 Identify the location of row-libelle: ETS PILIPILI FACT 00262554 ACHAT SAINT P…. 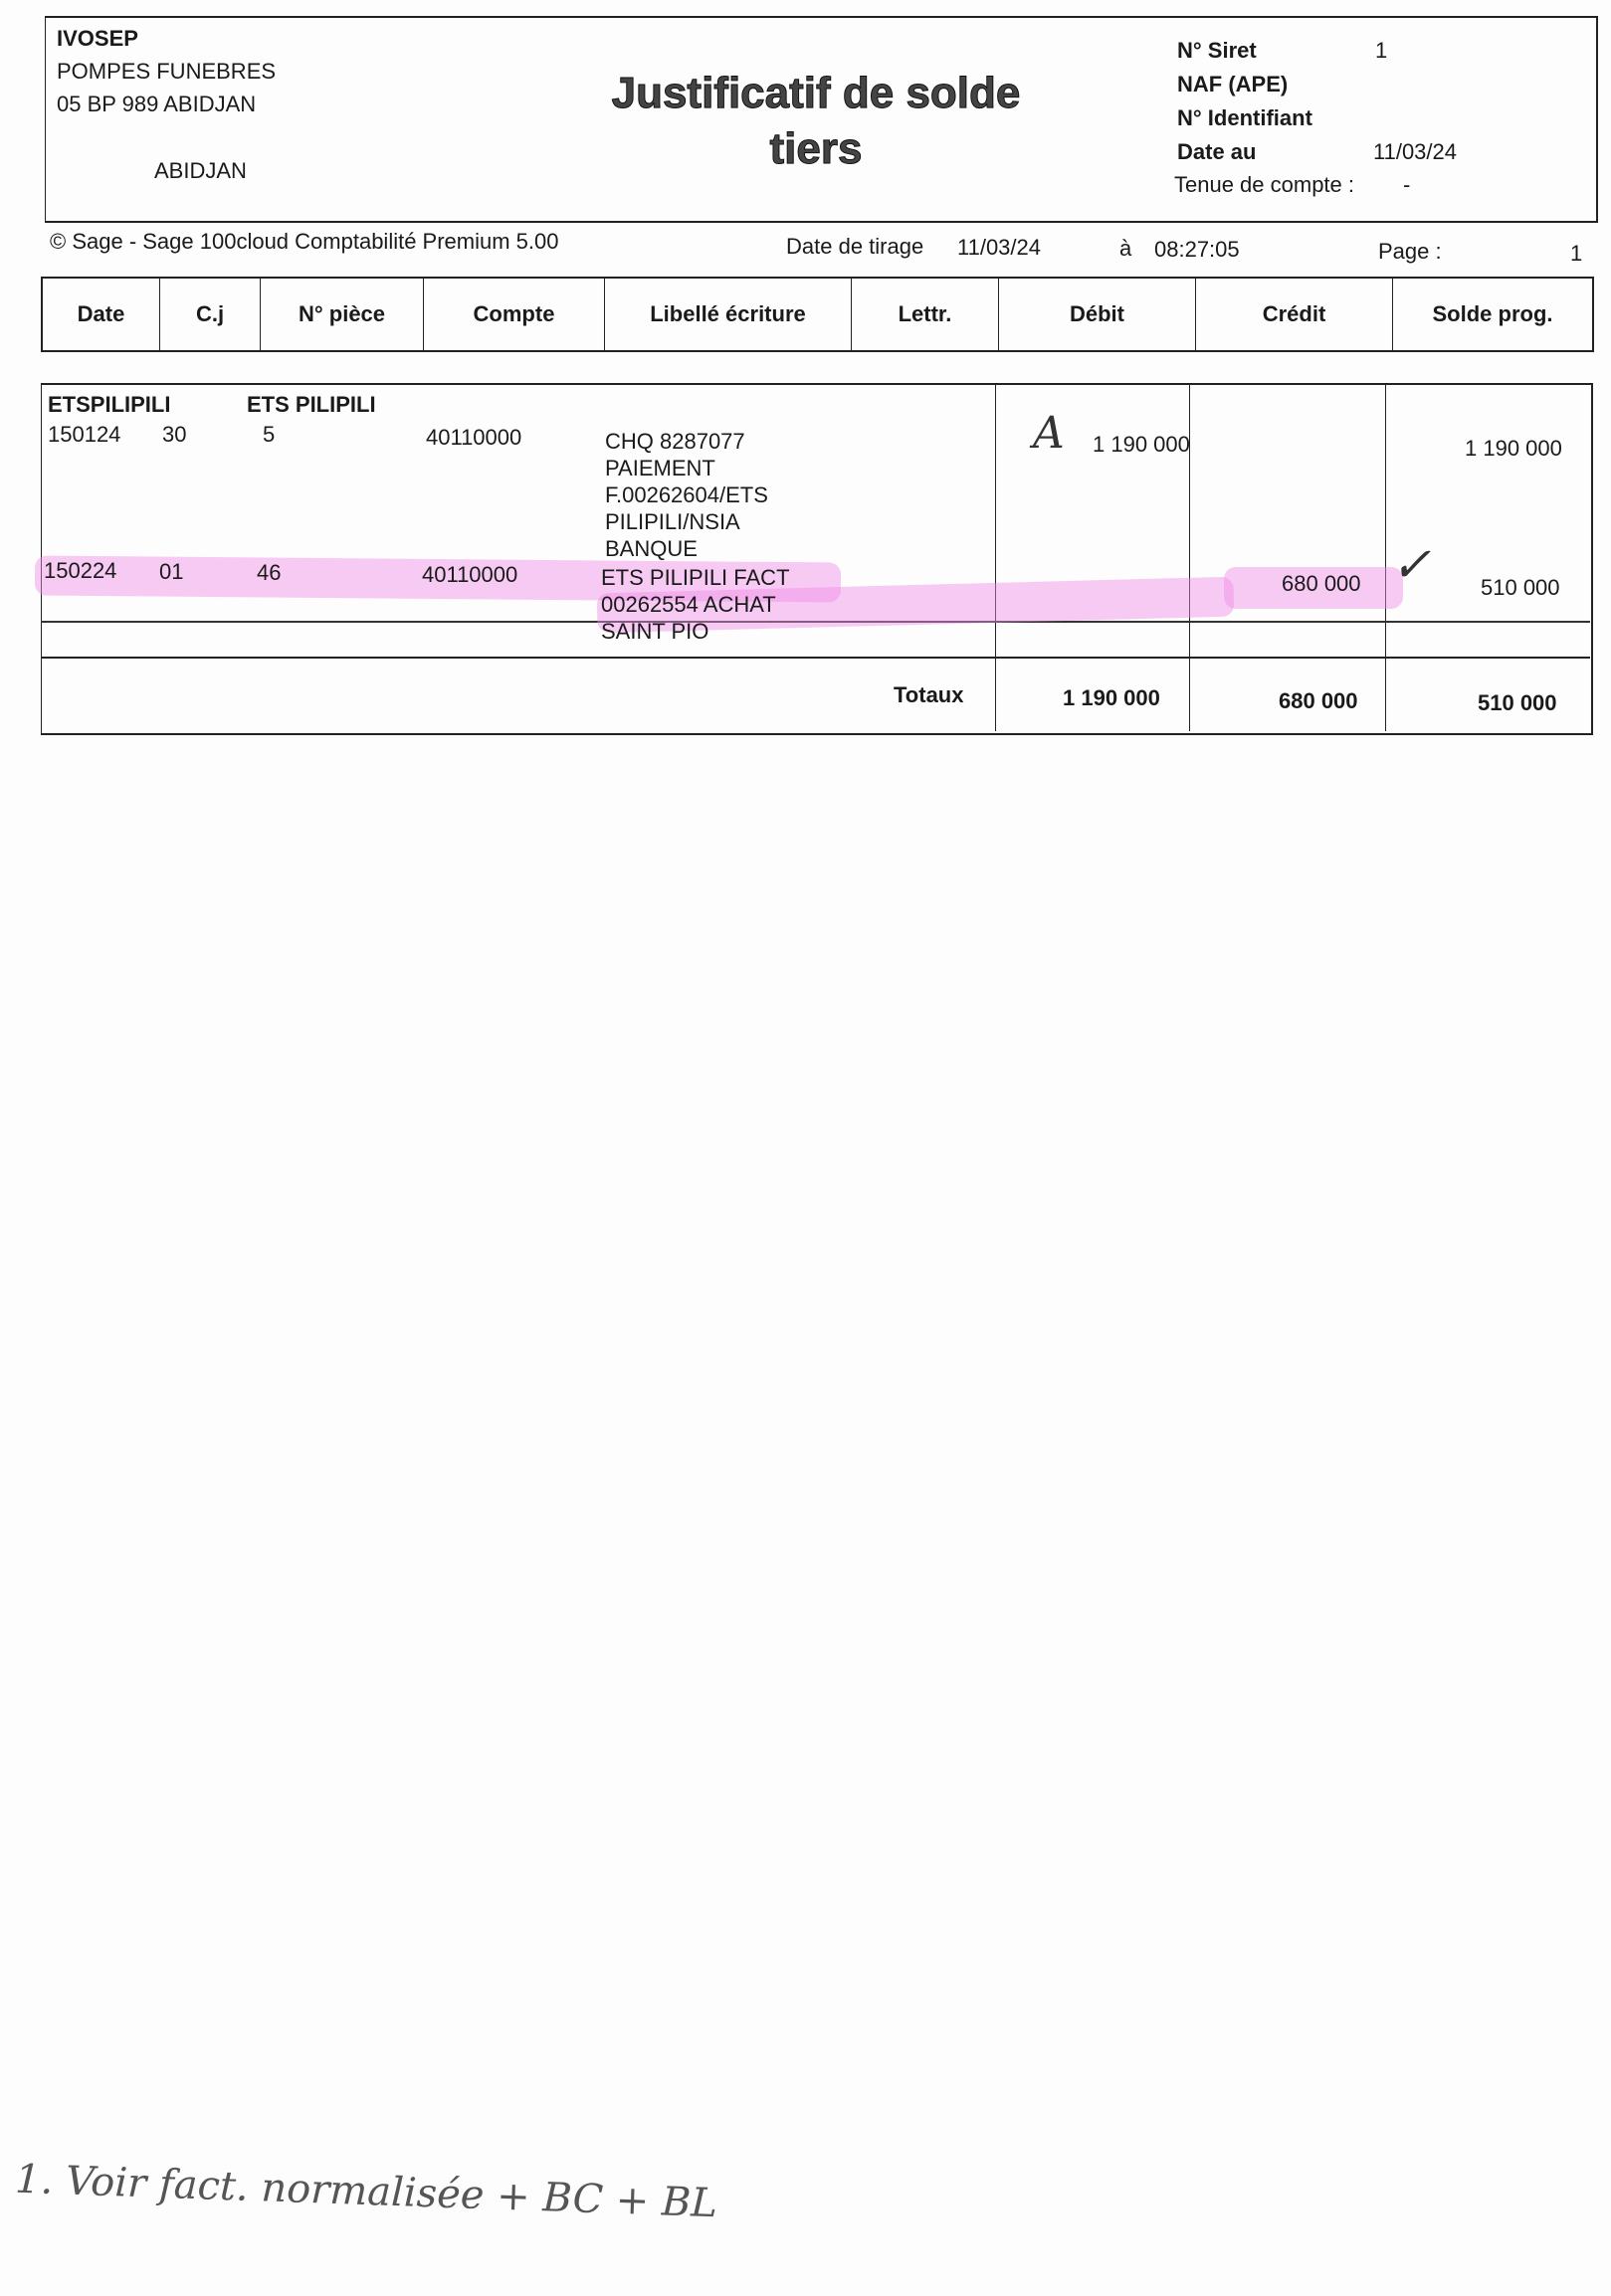
(695, 604).